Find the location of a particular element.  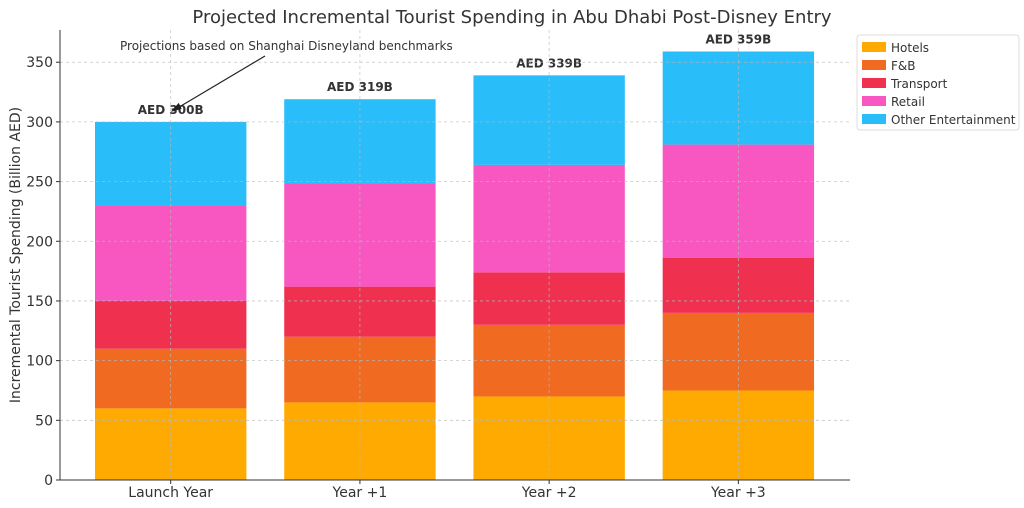

x-tick-label: Year +2 is located at coordinates (549, 493).